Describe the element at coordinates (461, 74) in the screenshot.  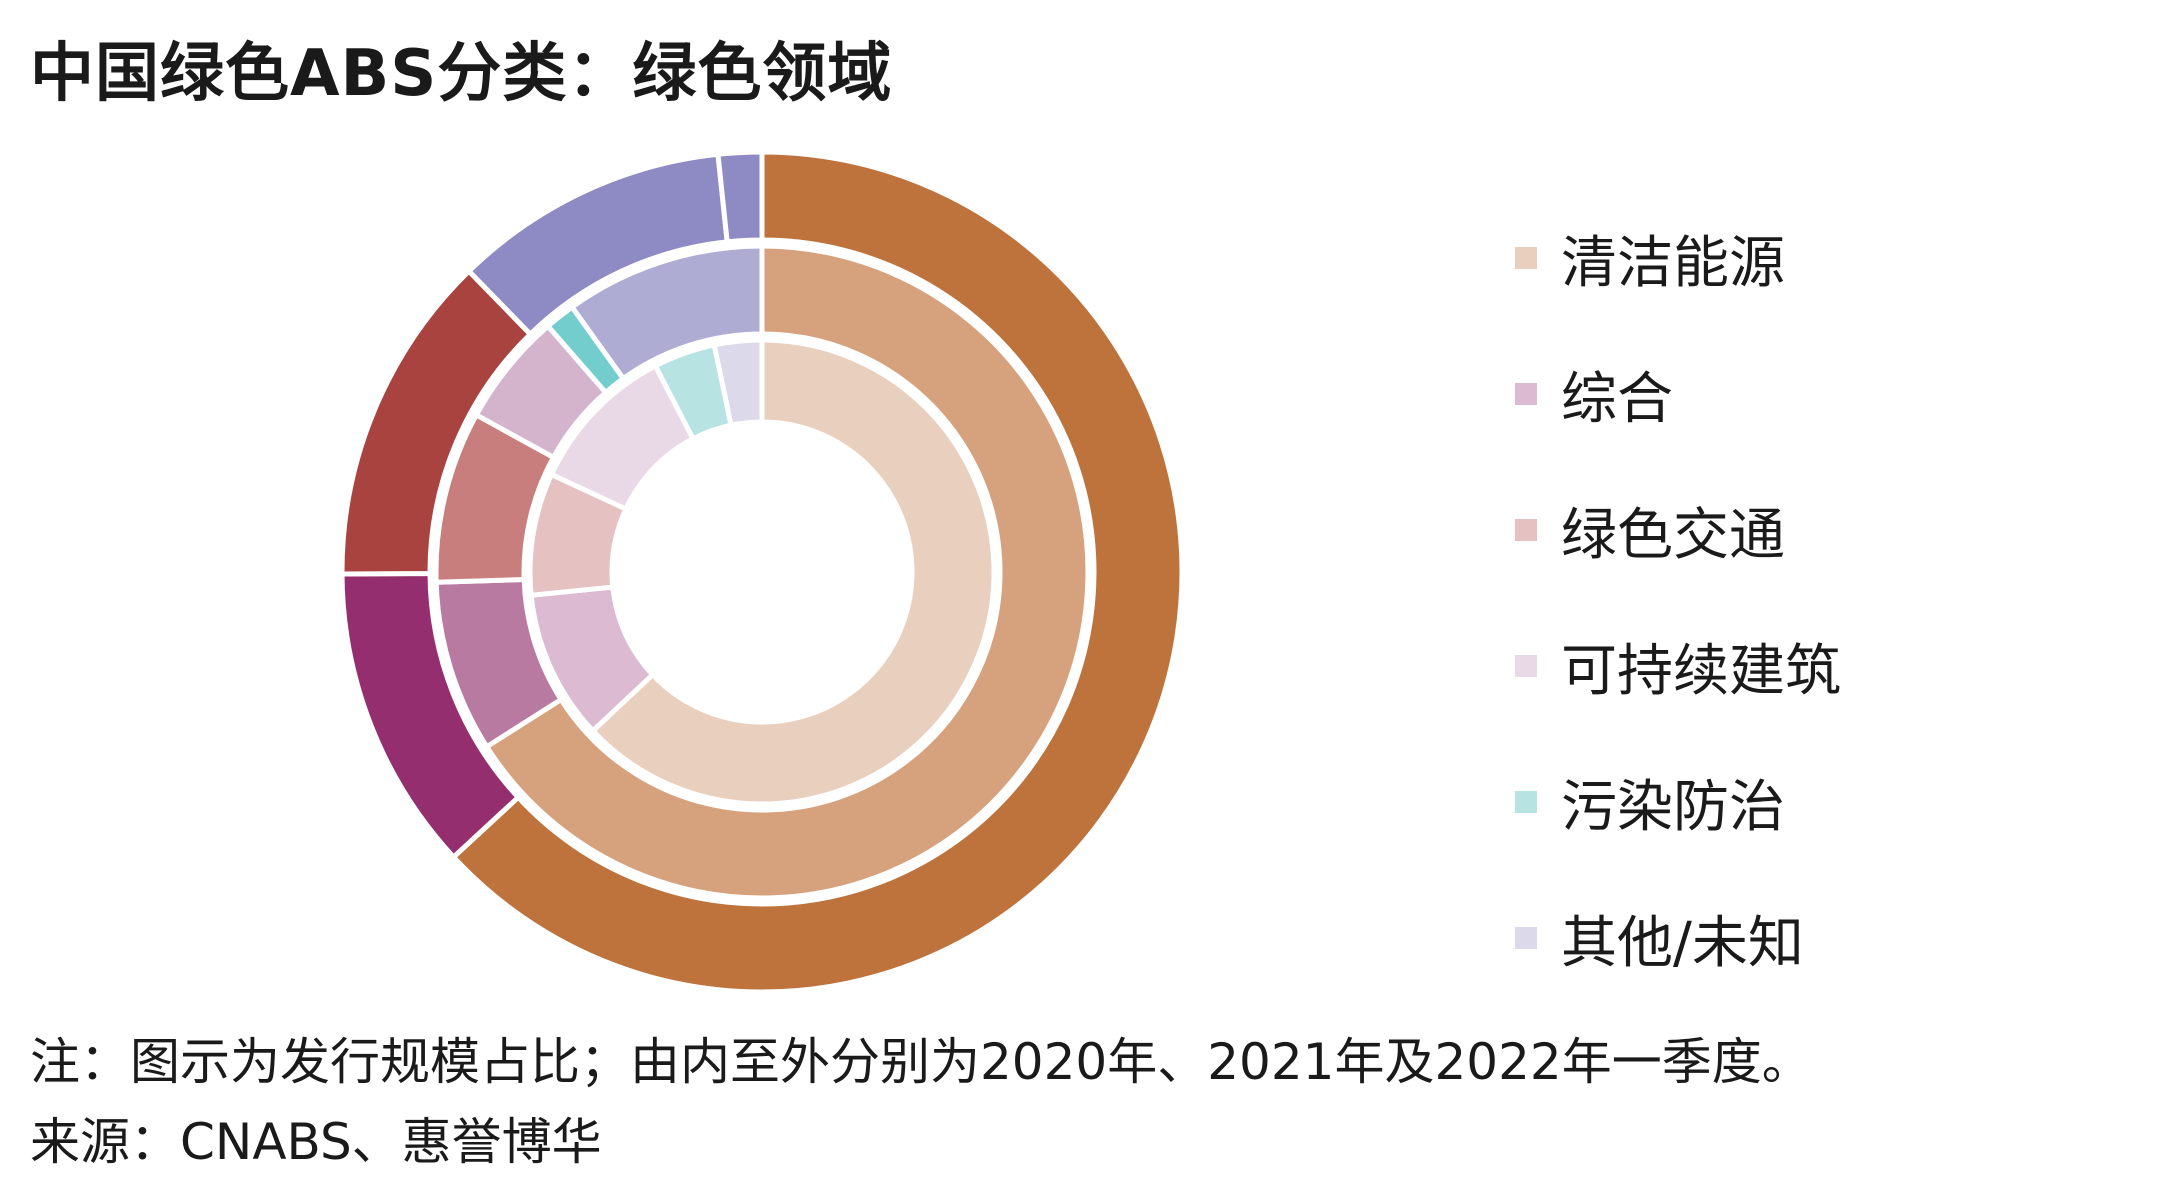
I see `chart-title: 中国绿色ABS分类：绿色领域` at that location.